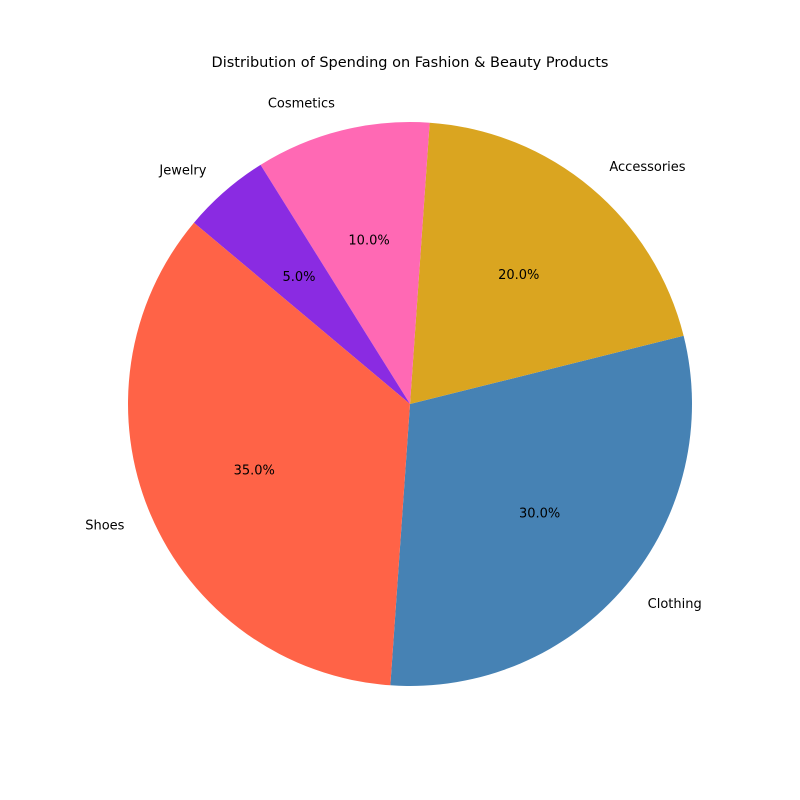 The width and height of the screenshot is (800, 800). What do you see at coordinates (345, 263) in the screenshot?
I see `pie-slice-cosmetics` at bounding box center [345, 263].